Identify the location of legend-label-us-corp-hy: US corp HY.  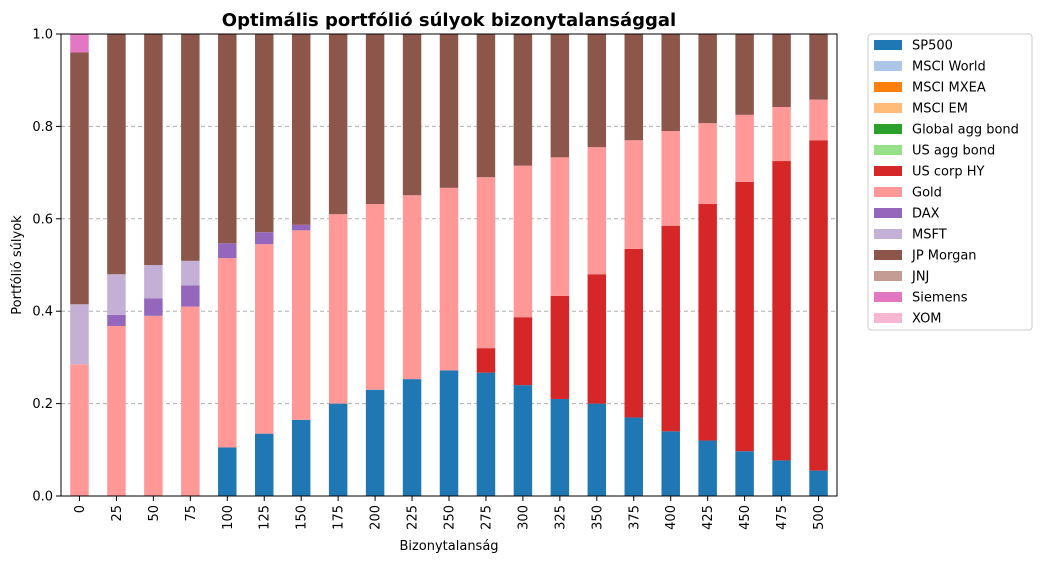
(948, 172).